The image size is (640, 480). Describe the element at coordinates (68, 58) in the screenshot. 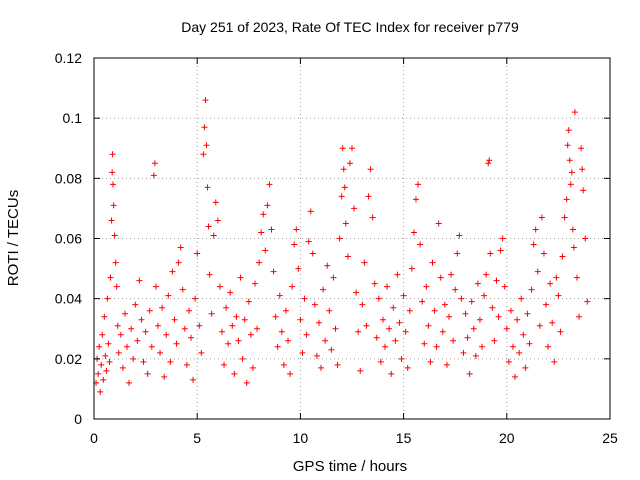

I see `y-tick-label: 0.12` at that location.